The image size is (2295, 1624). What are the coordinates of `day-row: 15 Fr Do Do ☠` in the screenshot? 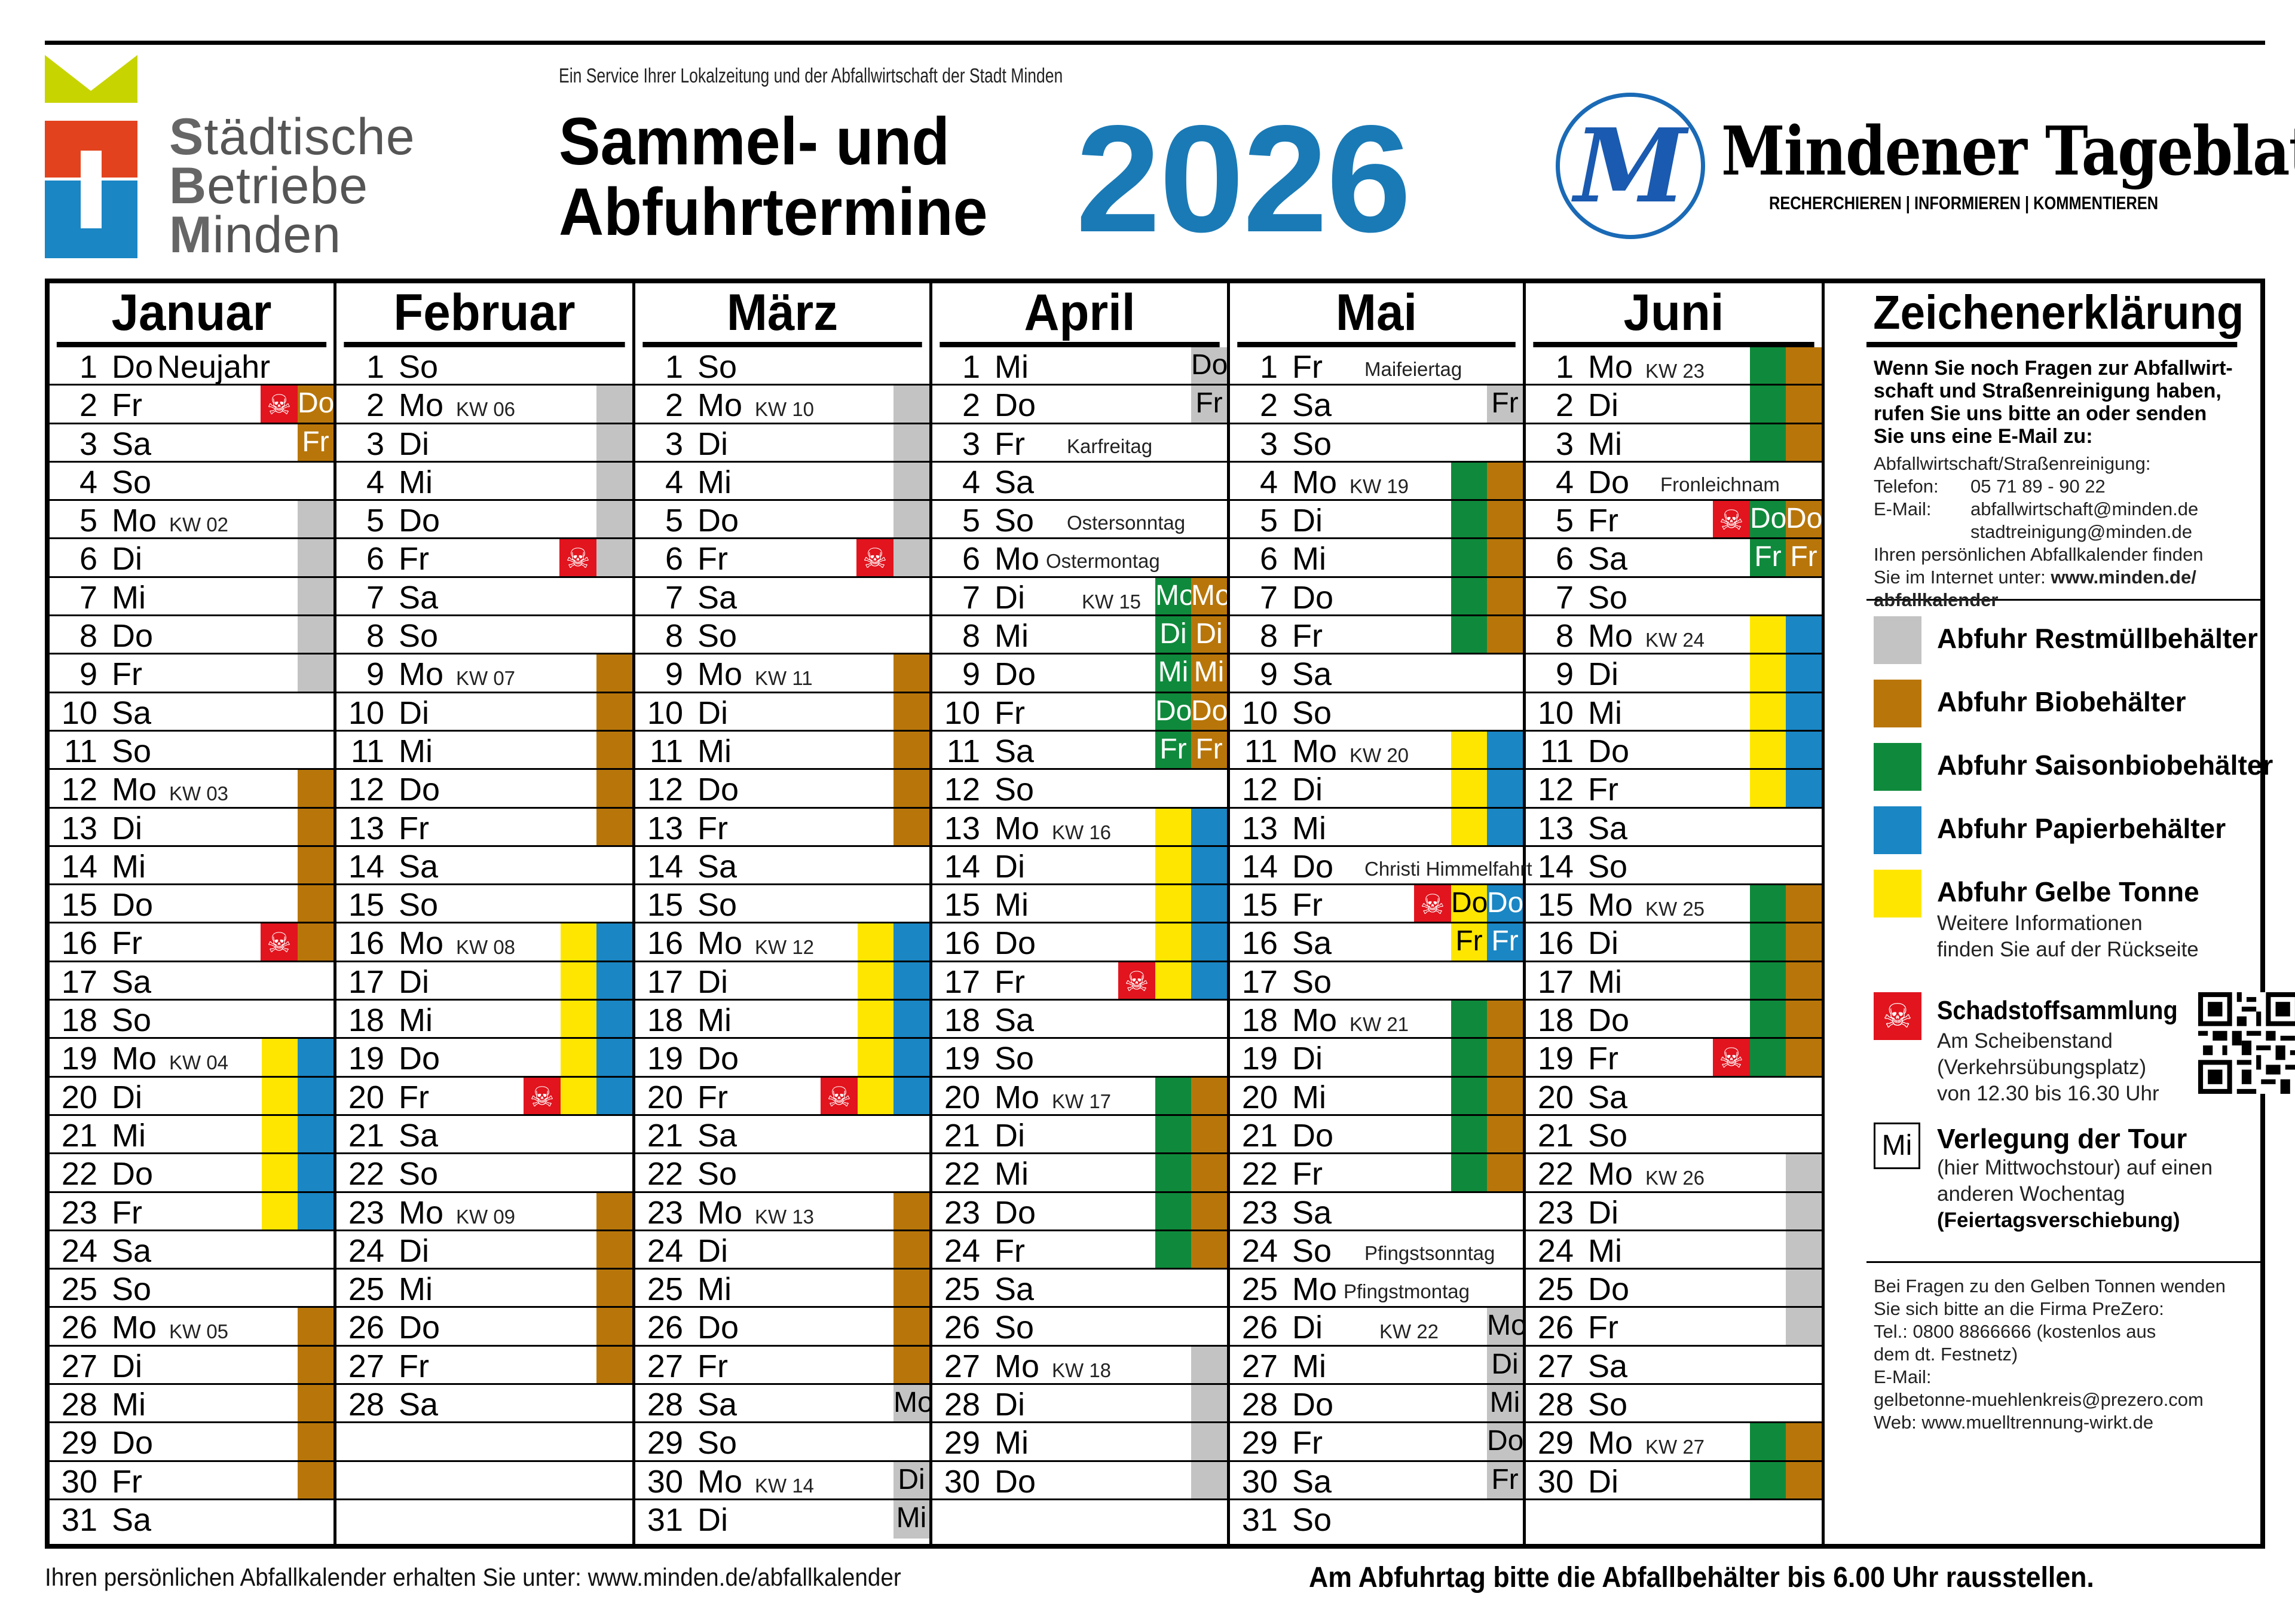 It's located at (1376, 904).